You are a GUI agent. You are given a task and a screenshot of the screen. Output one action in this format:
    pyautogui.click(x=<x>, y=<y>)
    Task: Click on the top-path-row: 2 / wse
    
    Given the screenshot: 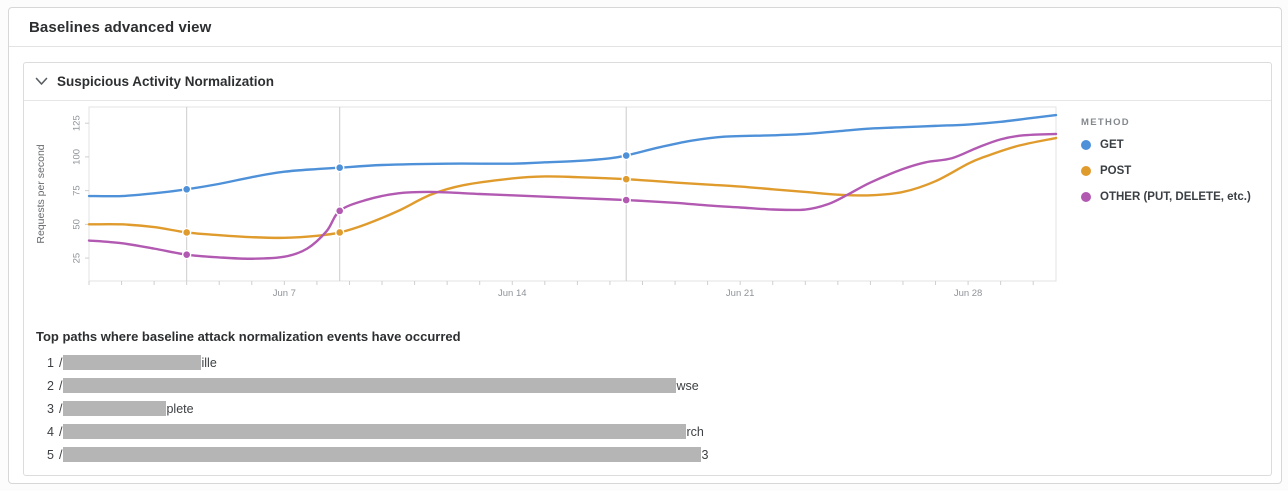 What is the action you would take?
    pyautogui.click(x=653, y=385)
    